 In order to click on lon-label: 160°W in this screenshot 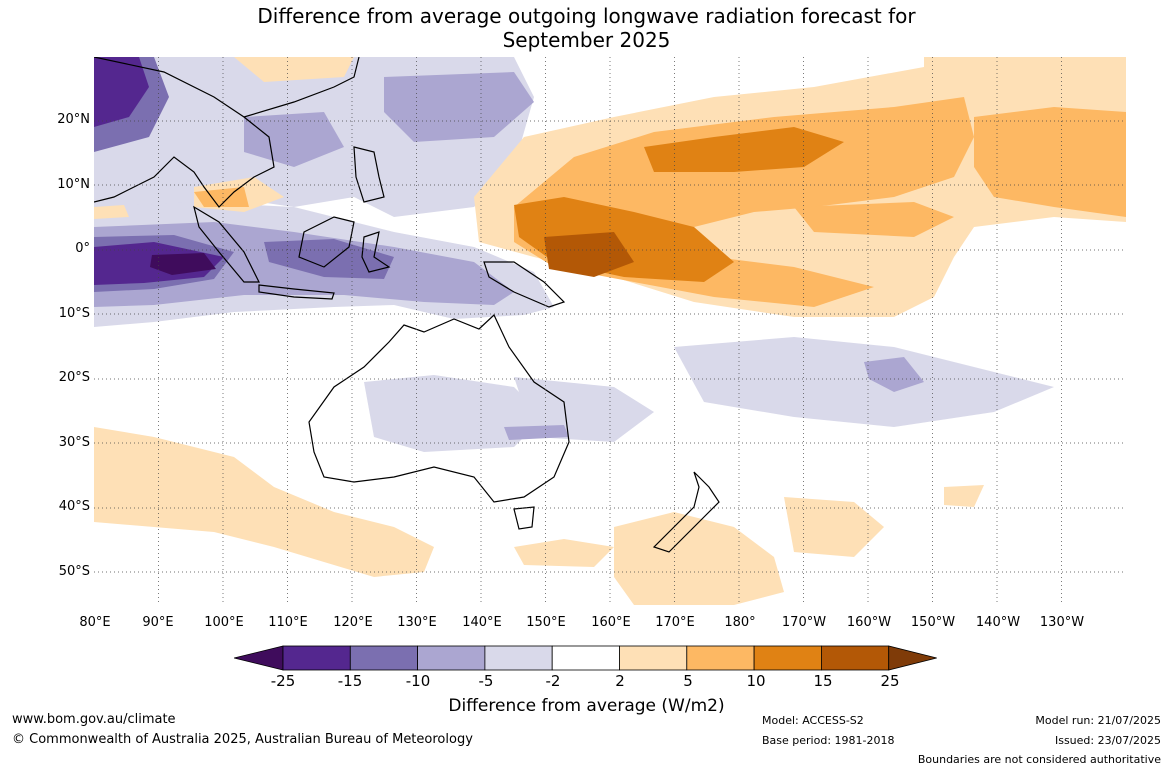, I will do `click(869, 622)`.